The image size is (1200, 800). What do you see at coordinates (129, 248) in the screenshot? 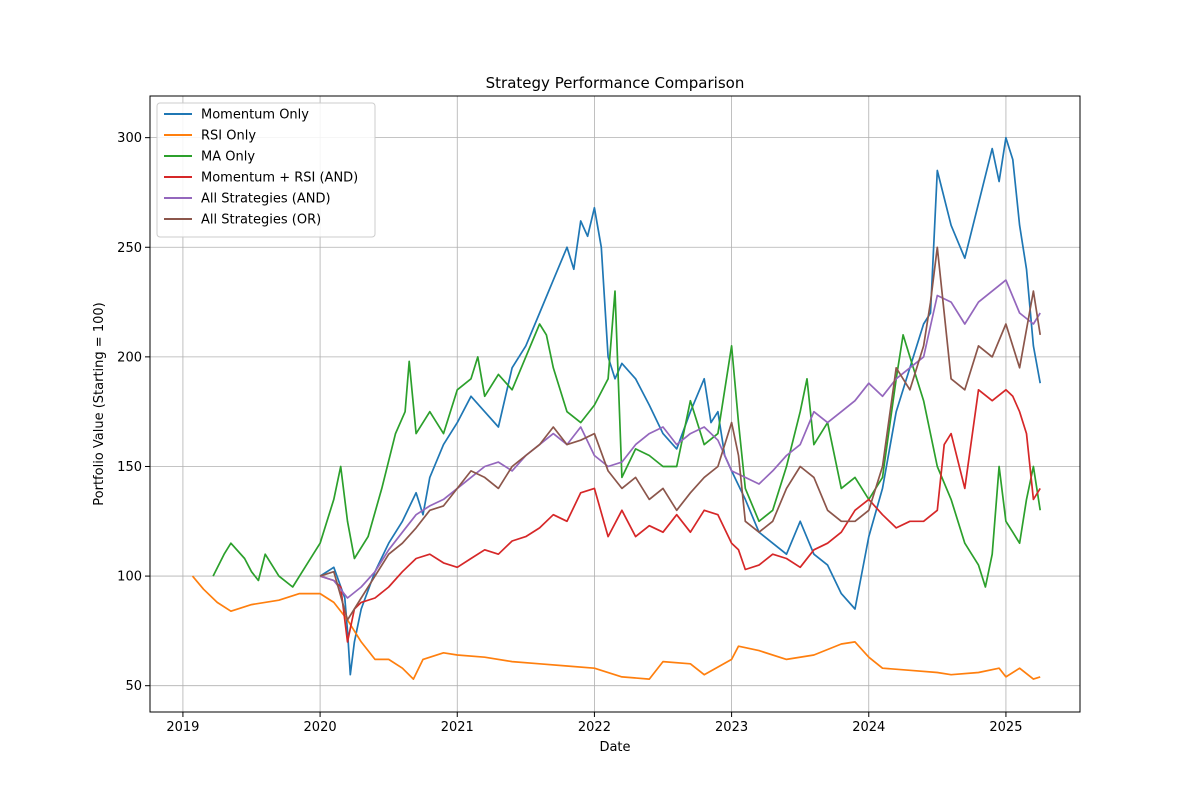
I see `y-tick-label: 250` at bounding box center [129, 248].